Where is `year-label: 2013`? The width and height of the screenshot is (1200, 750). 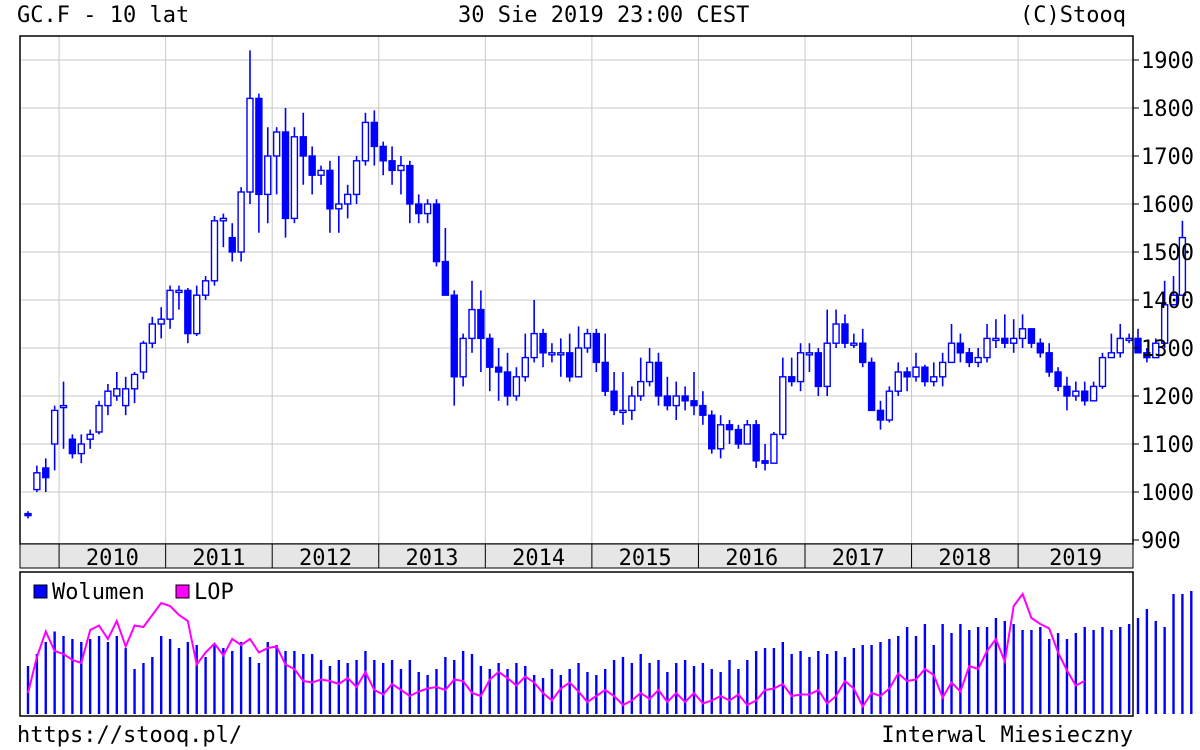 year-label: 2013 is located at coordinates (432, 558).